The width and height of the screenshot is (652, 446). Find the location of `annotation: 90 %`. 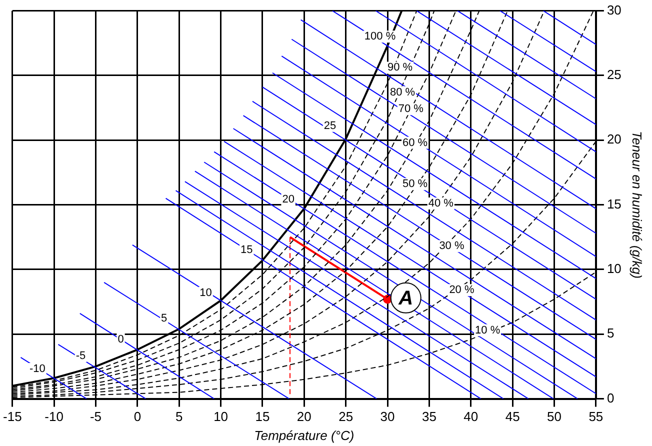

annotation: 90 % is located at coordinates (400, 68).